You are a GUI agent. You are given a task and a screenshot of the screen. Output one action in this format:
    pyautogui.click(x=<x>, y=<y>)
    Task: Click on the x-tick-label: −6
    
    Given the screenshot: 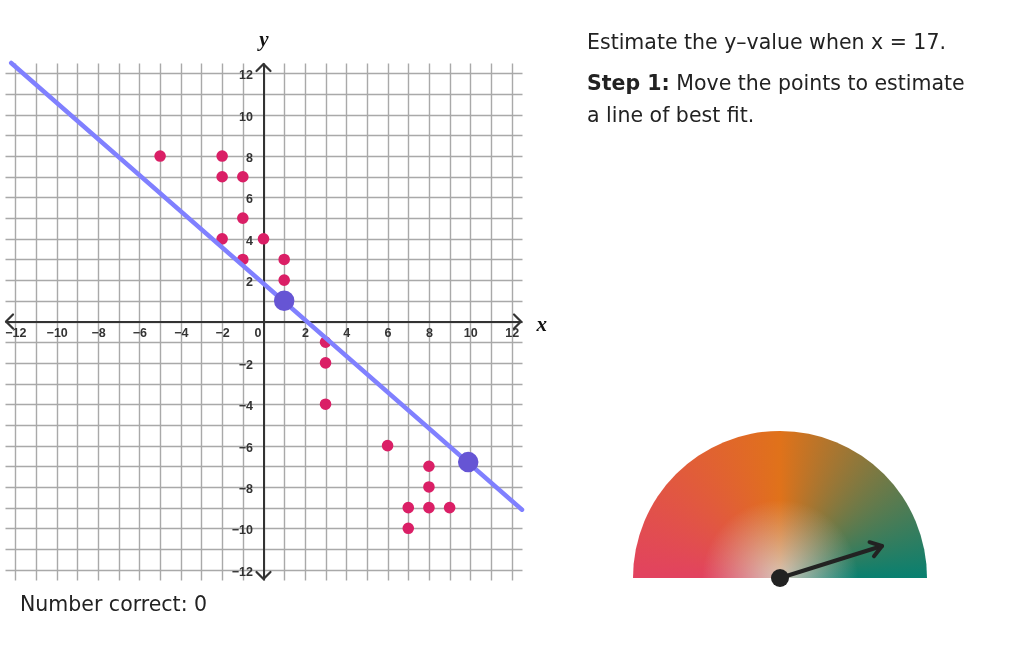 What is the action you would take?
    pyautogui.click(x=140, y=333)
    